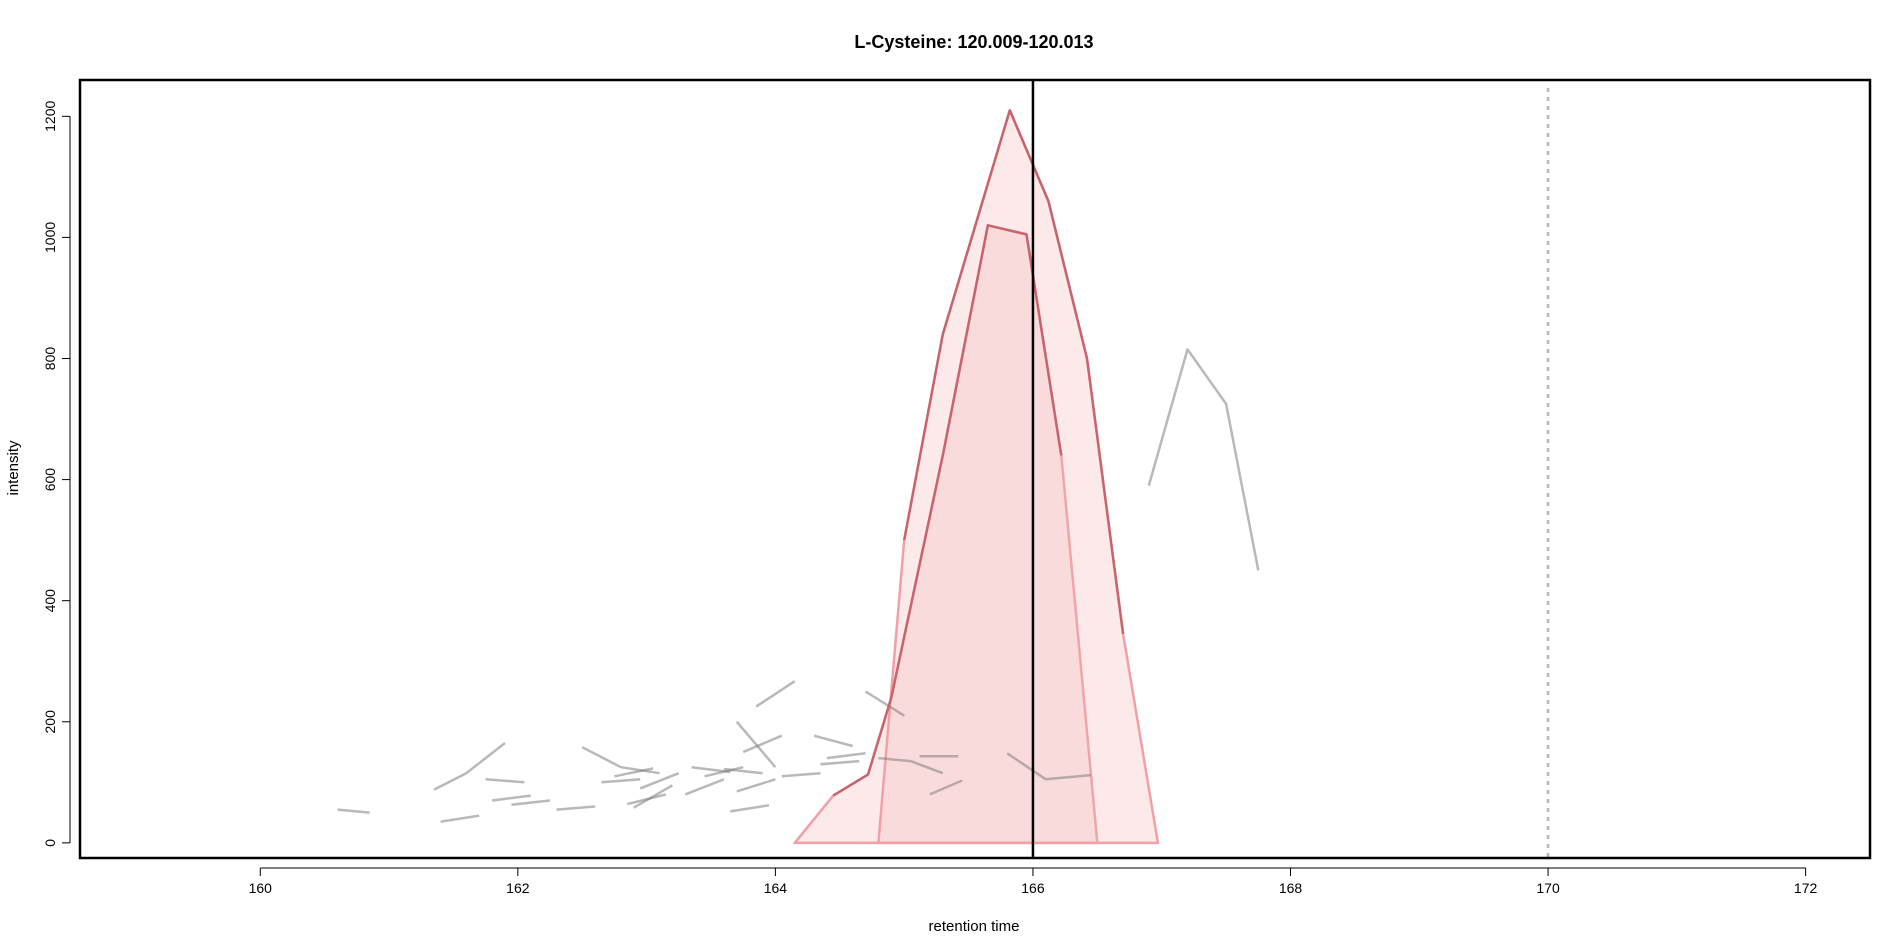  What do you see at coordinates (1033, 888) in the screenshot?
I see `x-tick-label: 166` at bounding box center [1033, 888].